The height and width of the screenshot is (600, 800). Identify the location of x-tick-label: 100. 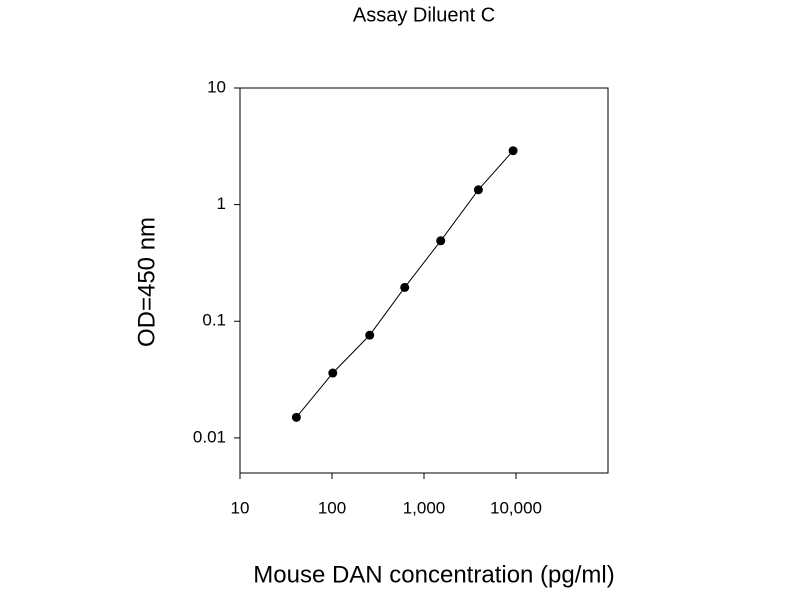
(332, 507).